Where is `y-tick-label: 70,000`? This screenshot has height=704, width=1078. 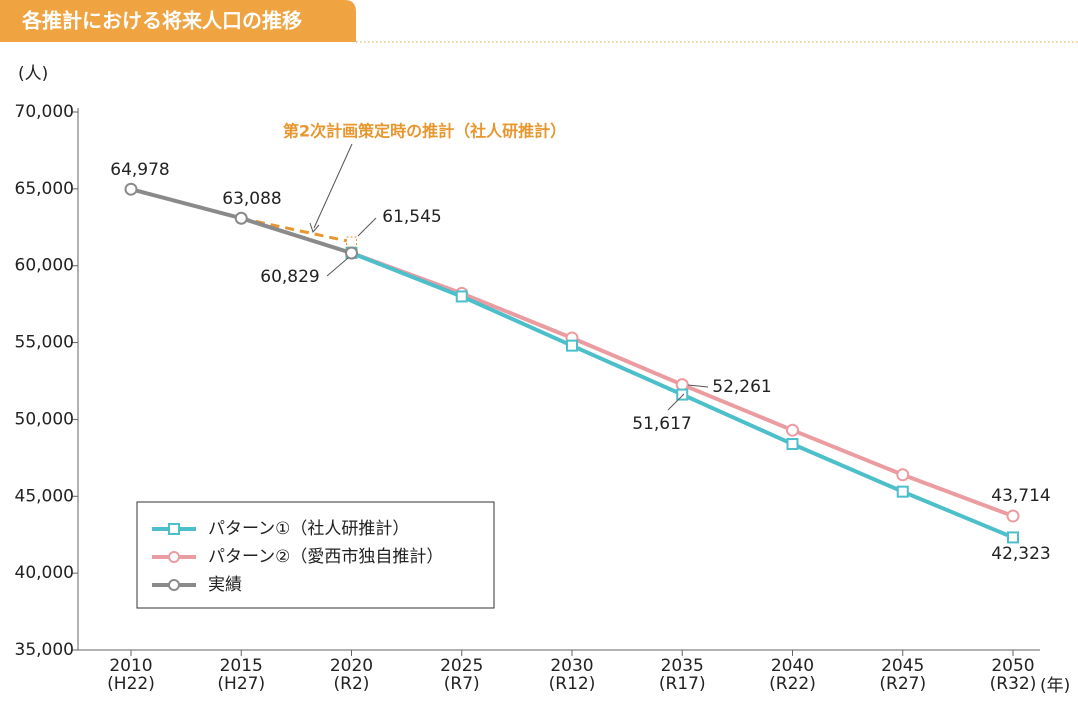
y-tick-label: 70,000 is located at coordinates (44, 112).